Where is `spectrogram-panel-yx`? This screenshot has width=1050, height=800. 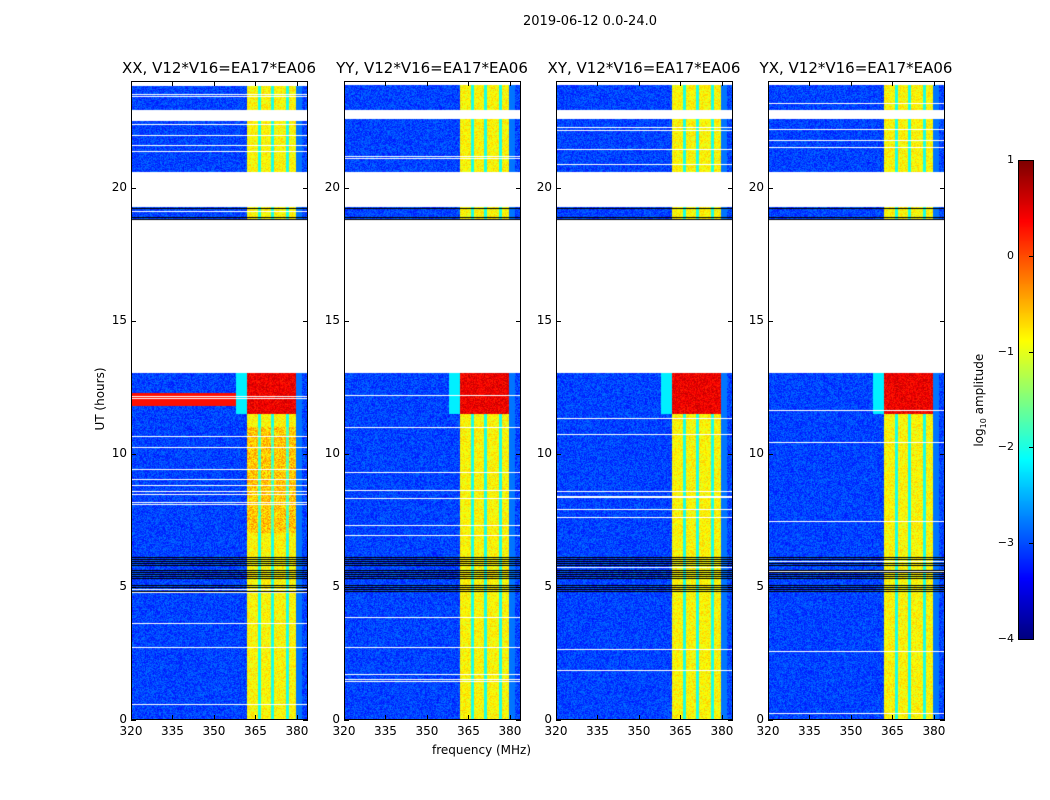
spectrogram-panel-yx is located at coordinates (856, 400).